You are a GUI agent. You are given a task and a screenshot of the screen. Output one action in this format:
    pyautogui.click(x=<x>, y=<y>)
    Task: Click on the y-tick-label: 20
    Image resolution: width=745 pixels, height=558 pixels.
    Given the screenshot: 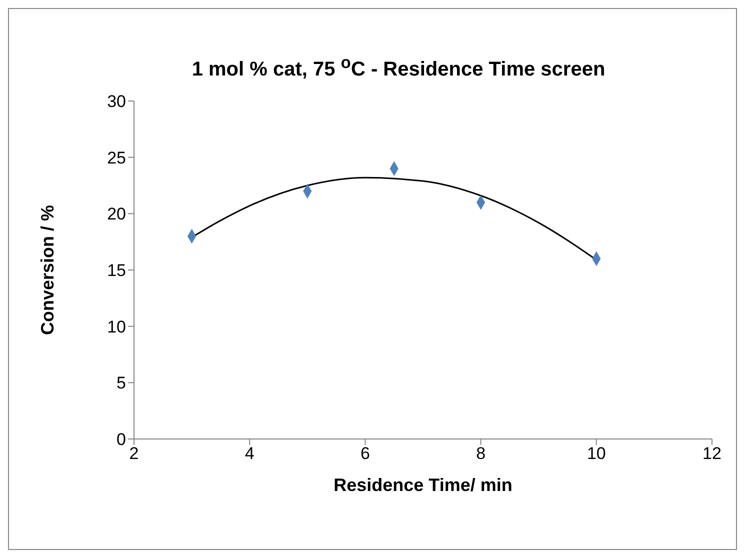 What is the action you would take?
    pyautogui.click(x=116, y=214)
    